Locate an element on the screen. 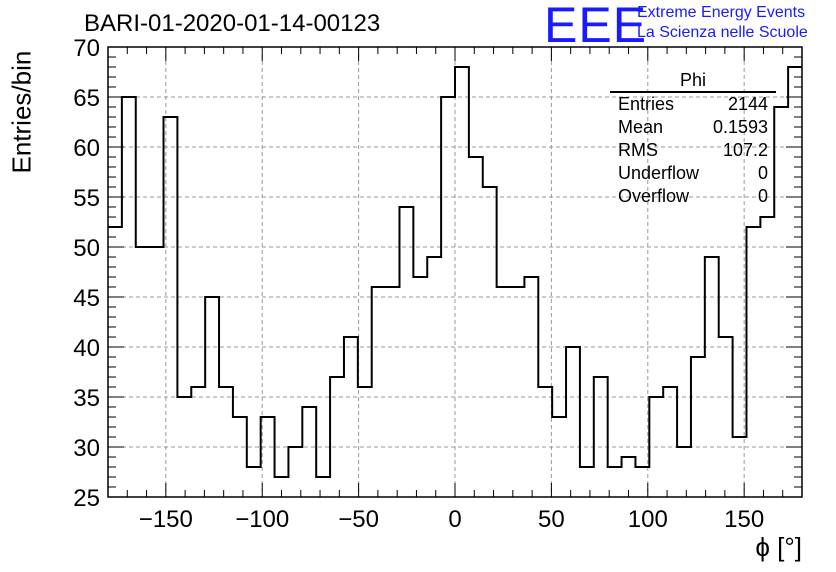 The width and height of the screenshot is (836, 572). stats-row-underflow: Underflow 0 is located at coordinates (693, 173).